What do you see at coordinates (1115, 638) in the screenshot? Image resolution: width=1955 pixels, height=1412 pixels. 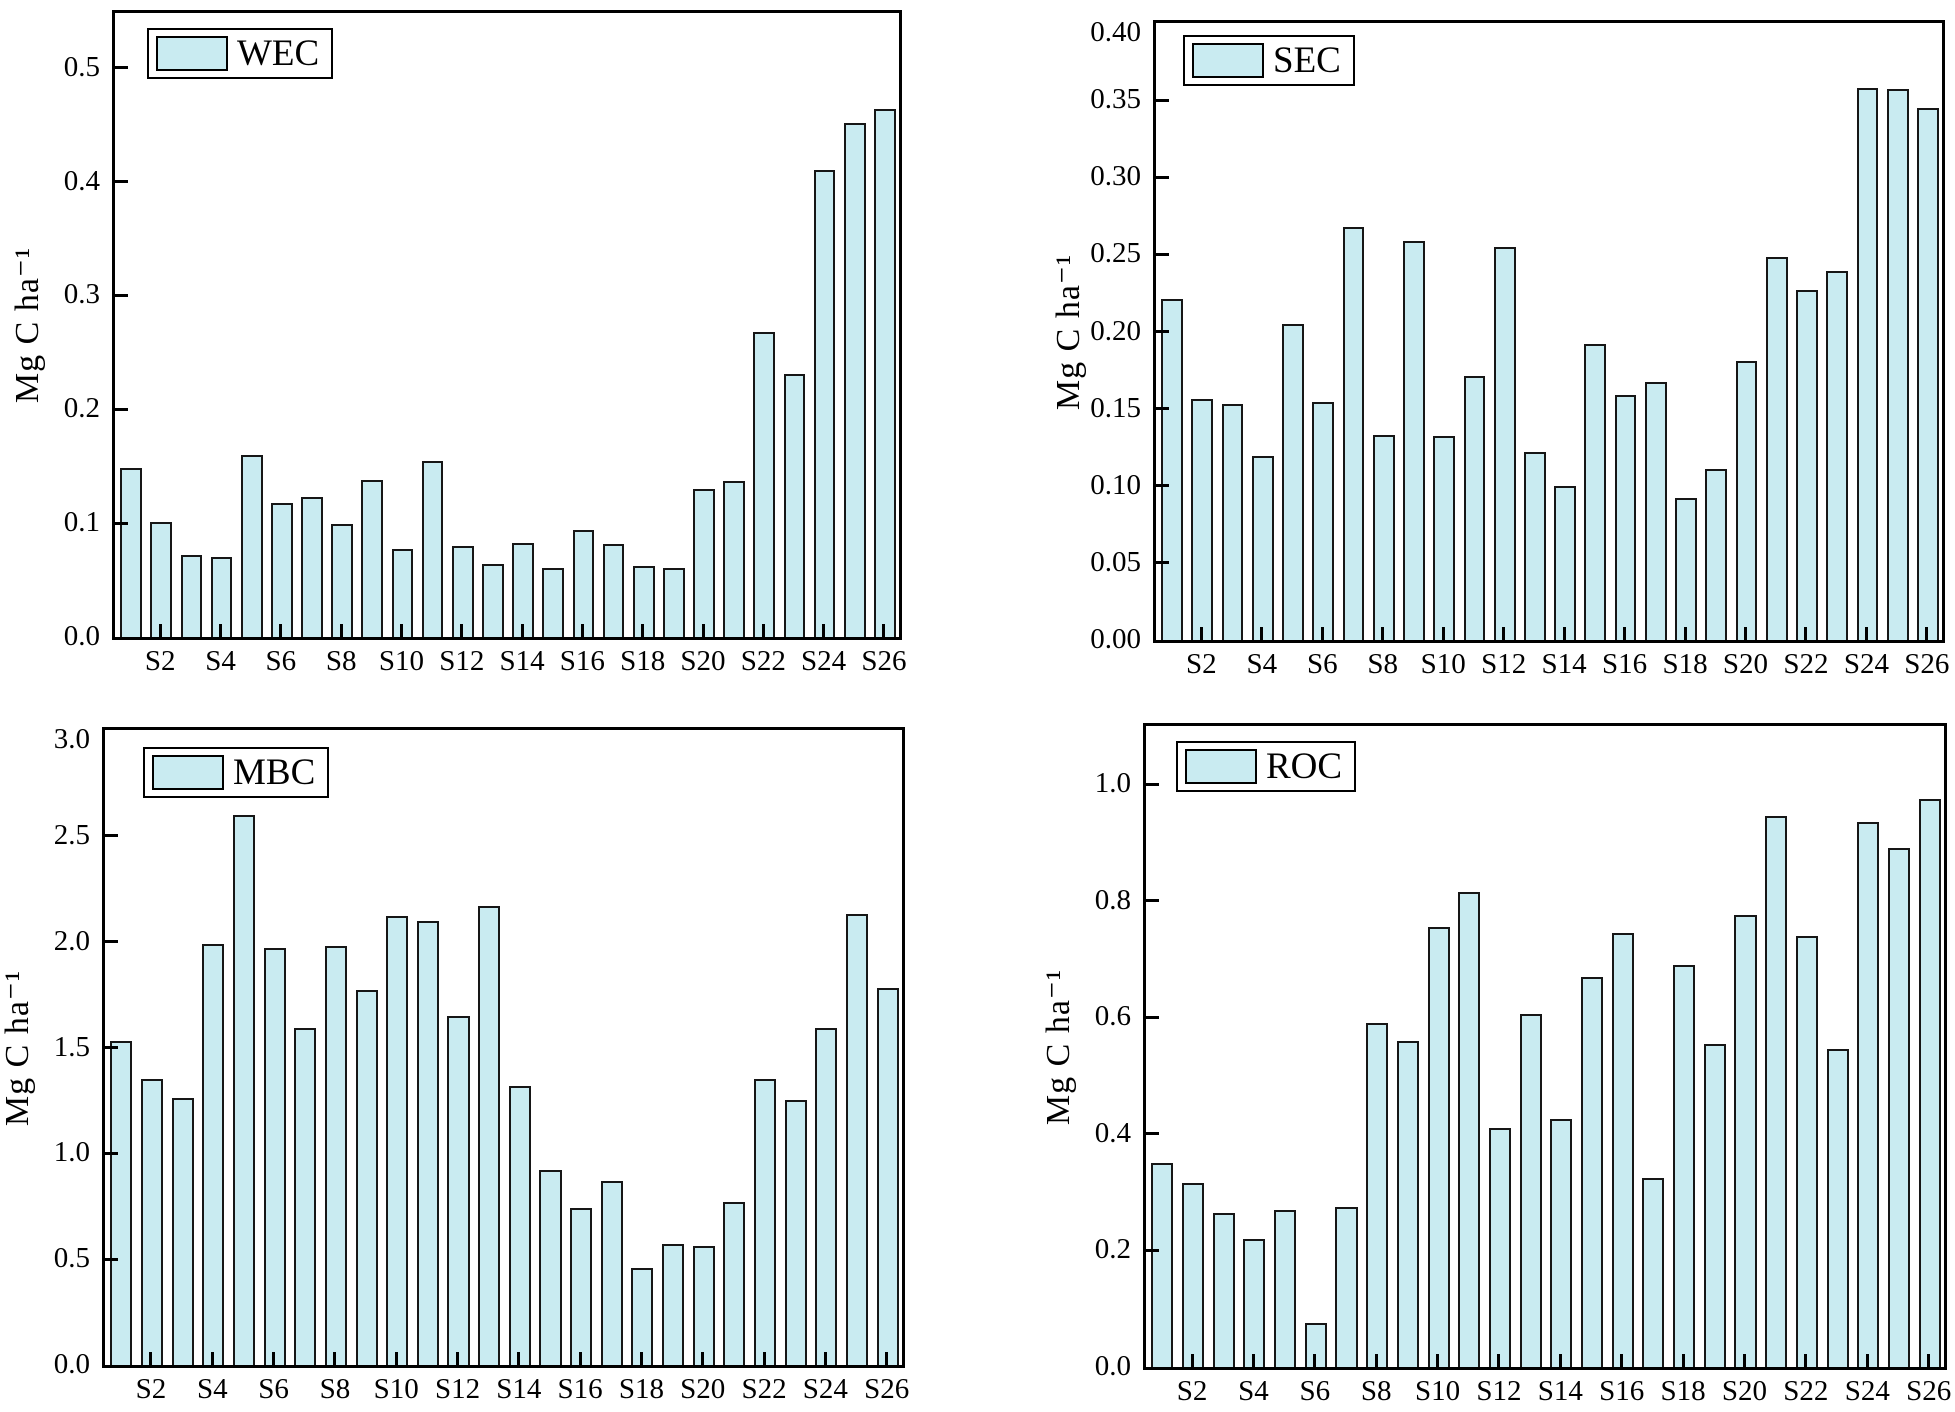 I see `y-tick-label: 0.00` at bounding box center [1115, 638].